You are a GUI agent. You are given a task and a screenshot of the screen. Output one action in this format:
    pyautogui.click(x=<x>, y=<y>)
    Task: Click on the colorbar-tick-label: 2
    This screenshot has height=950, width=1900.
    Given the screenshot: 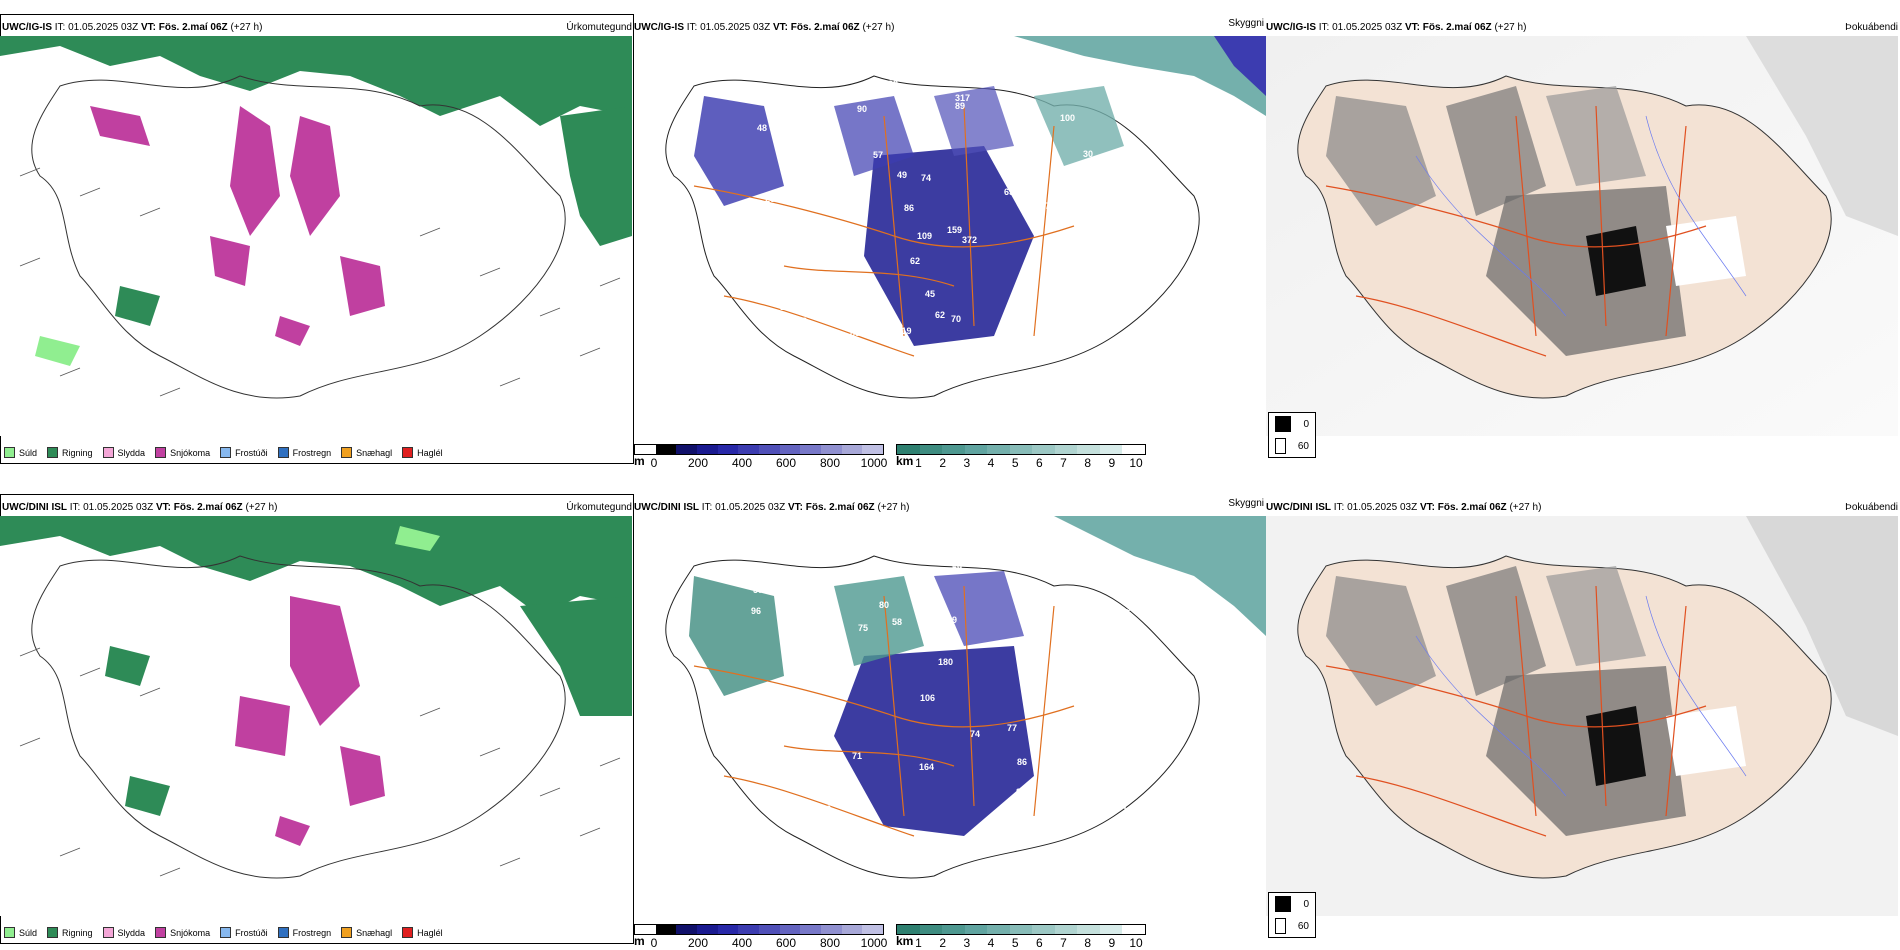 What is the action you would take?
    pyautogui.click(x=942, y=463)
    